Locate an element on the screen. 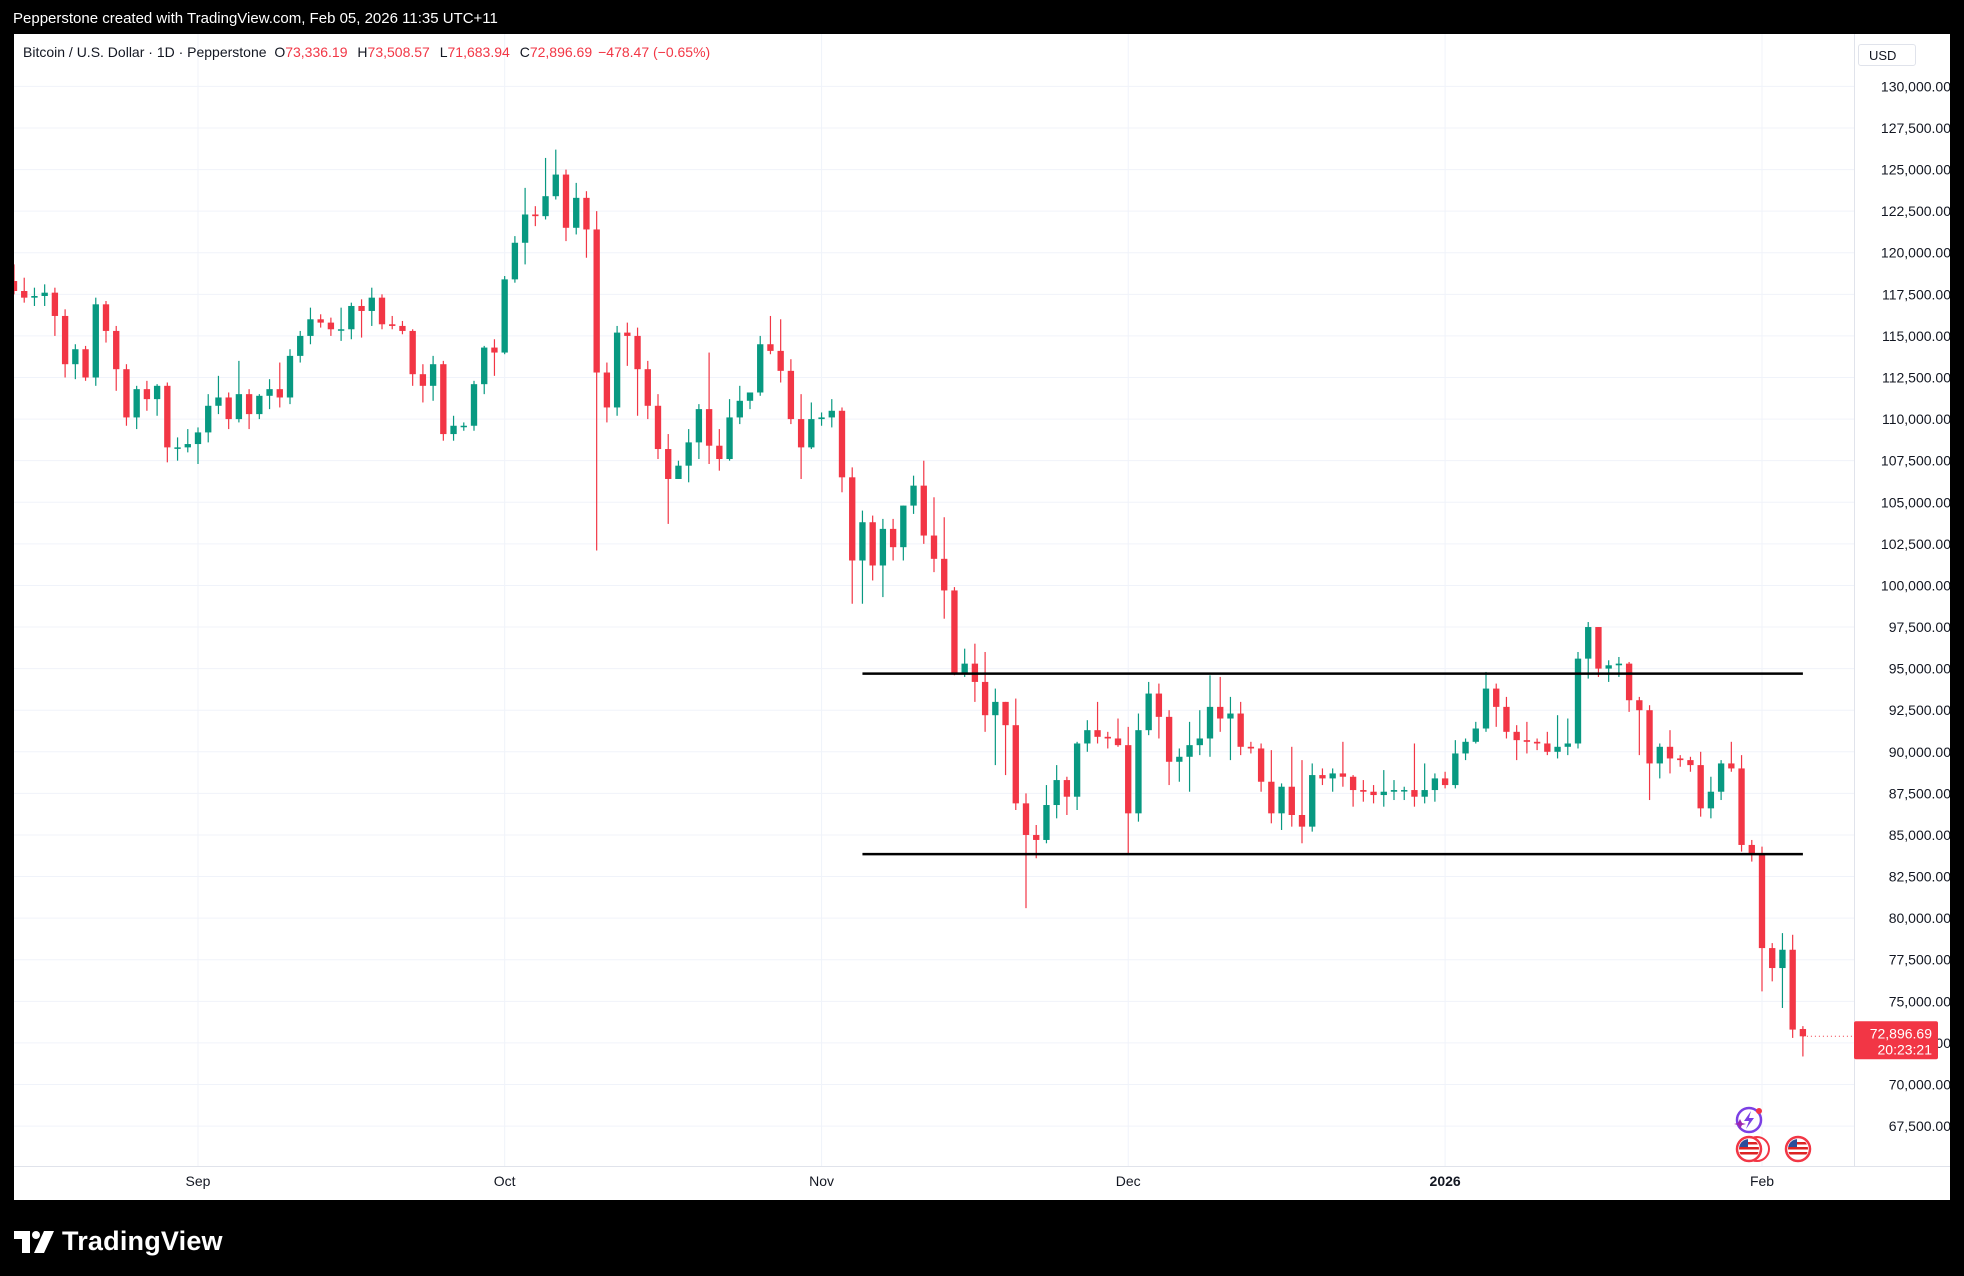  x-tick-label: Sep is located at coordinates (198, 1181).